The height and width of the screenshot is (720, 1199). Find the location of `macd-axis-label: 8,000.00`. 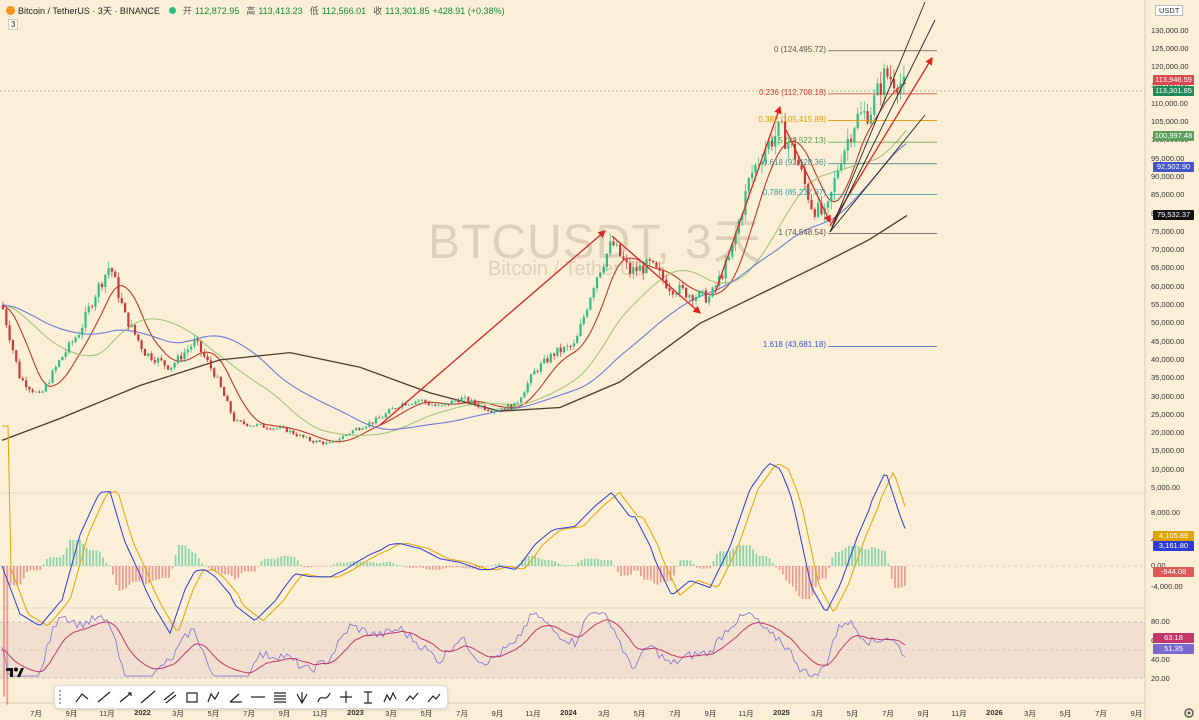

macd-axis-label: 8,000.00 is located at coordinates (1166, 512).